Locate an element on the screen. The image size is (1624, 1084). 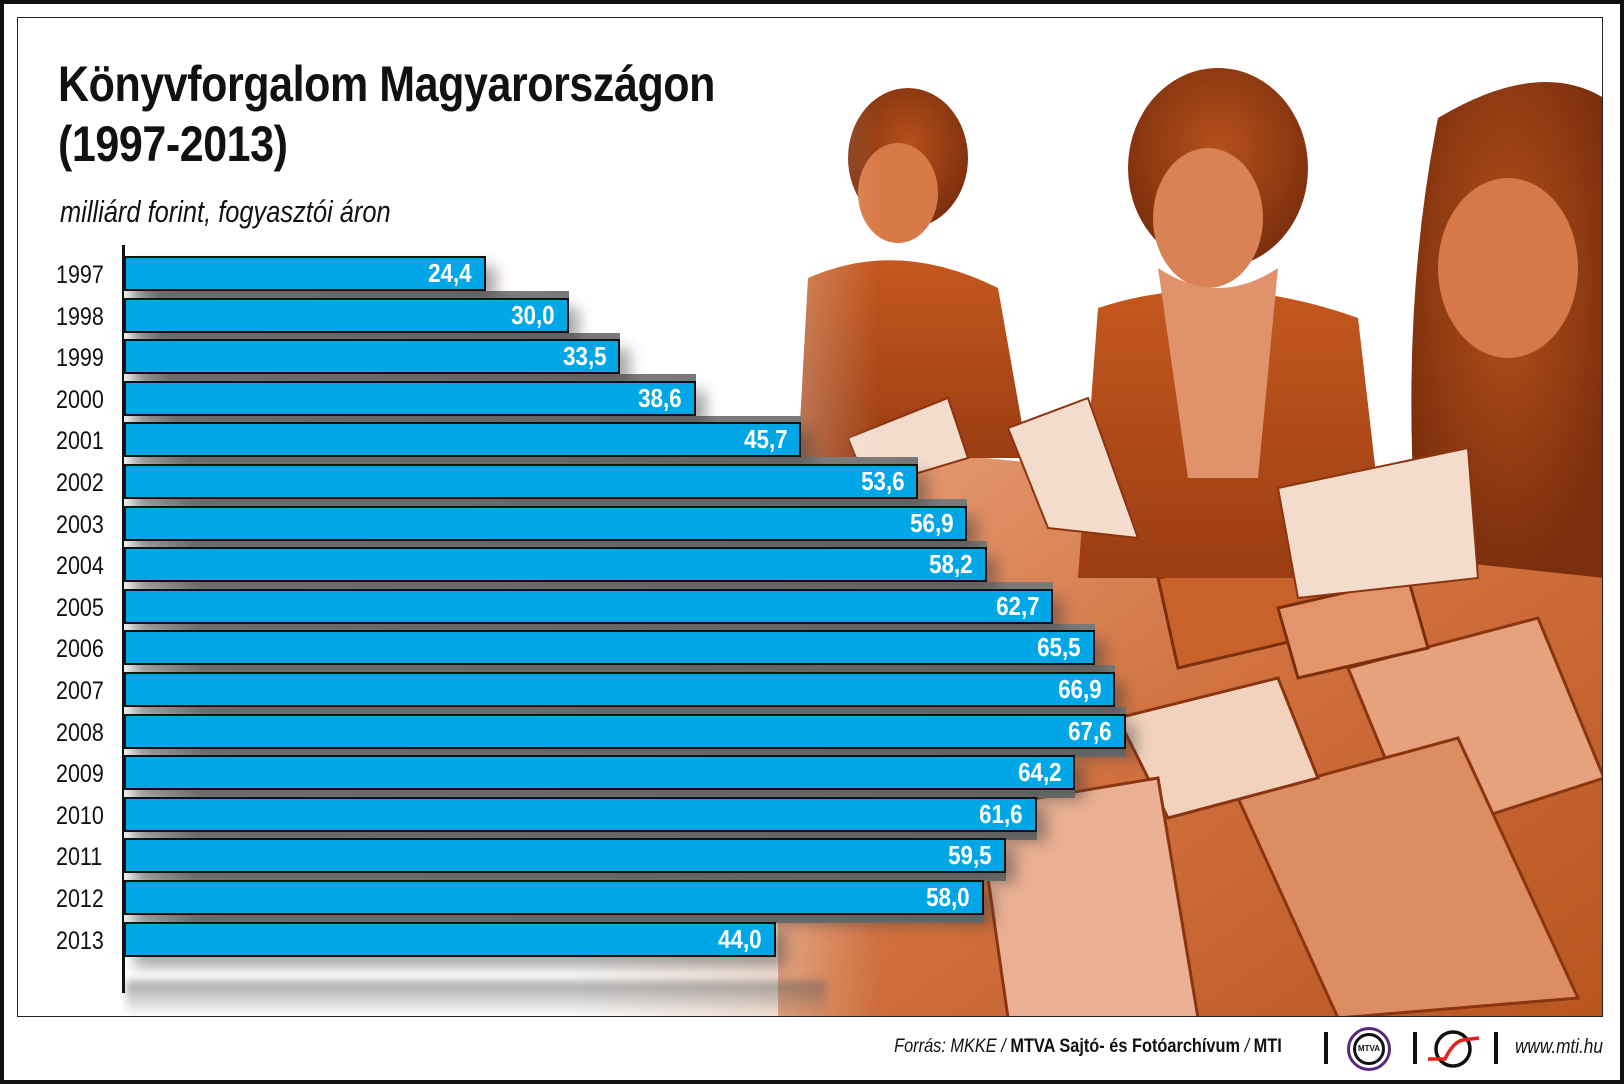
bar-value-label: 62,7 is located at coordinates (1017, 605).